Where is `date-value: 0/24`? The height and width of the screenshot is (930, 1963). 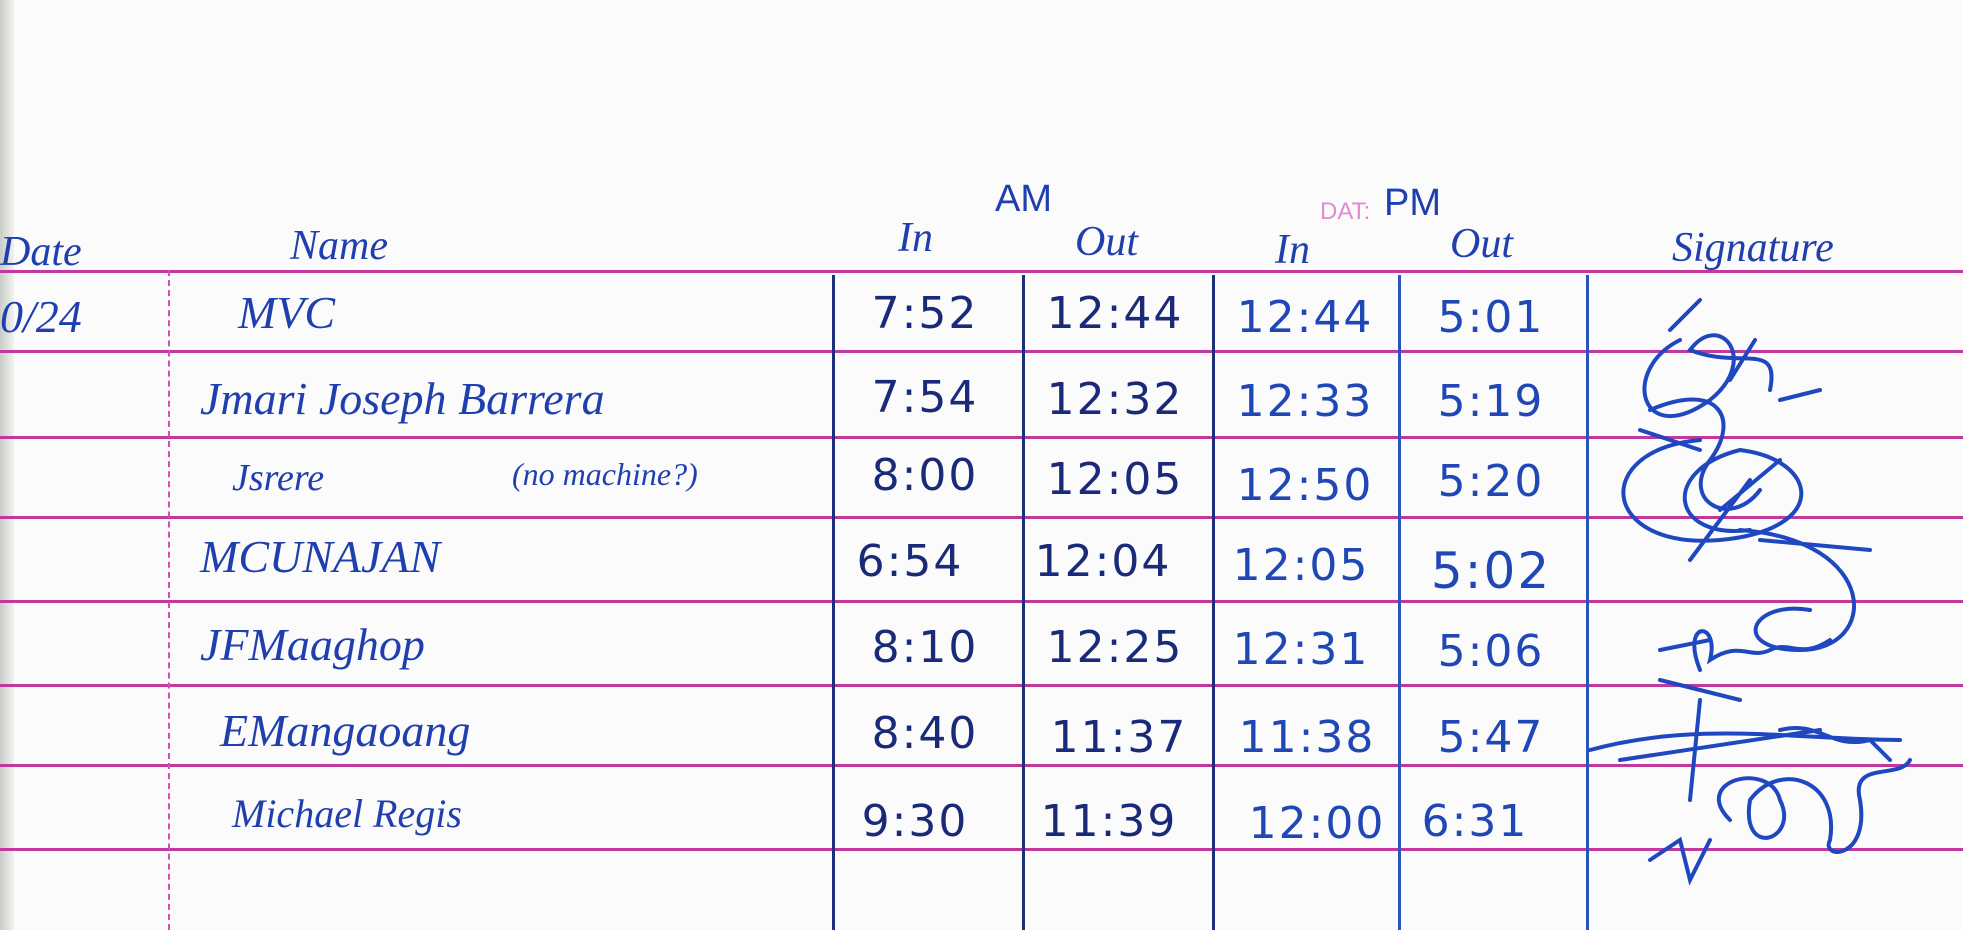
date-value: 0/24 is located at coordinates (41, 316).